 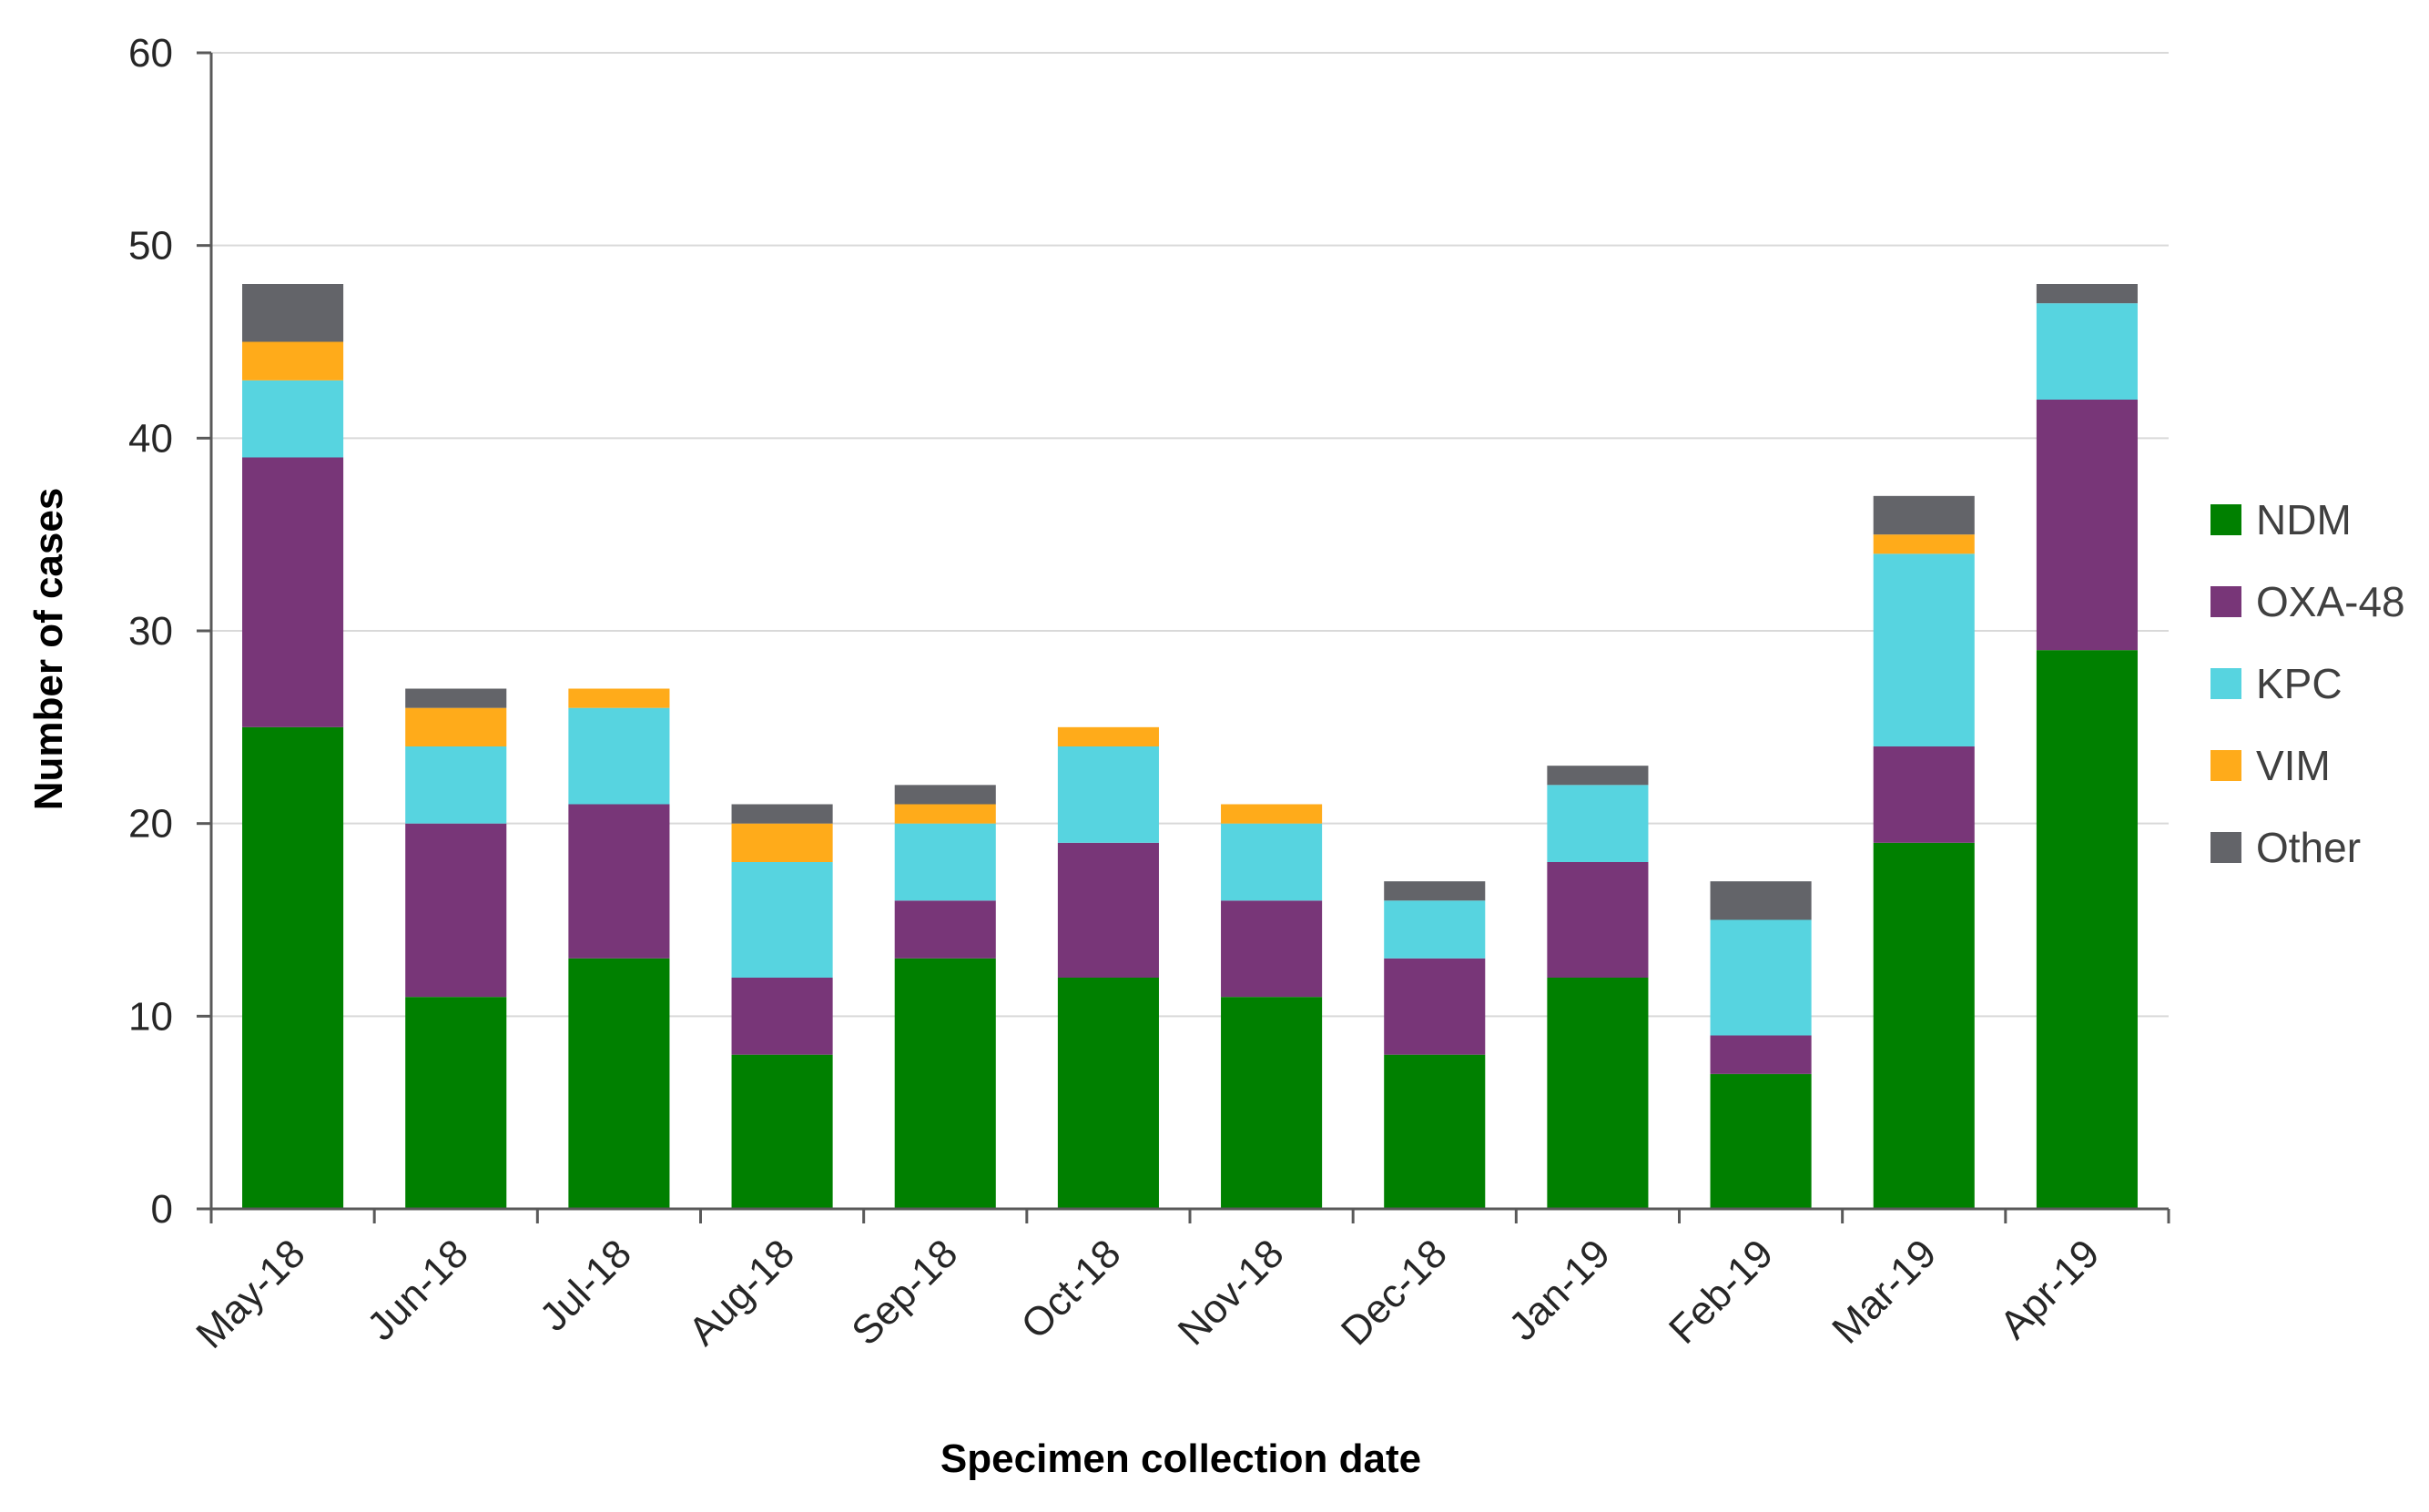 What do you see at coordinates (2225, 765) in the screenshot?
I see `legend-swatch-VIM` at bounding box center [2225, 765].